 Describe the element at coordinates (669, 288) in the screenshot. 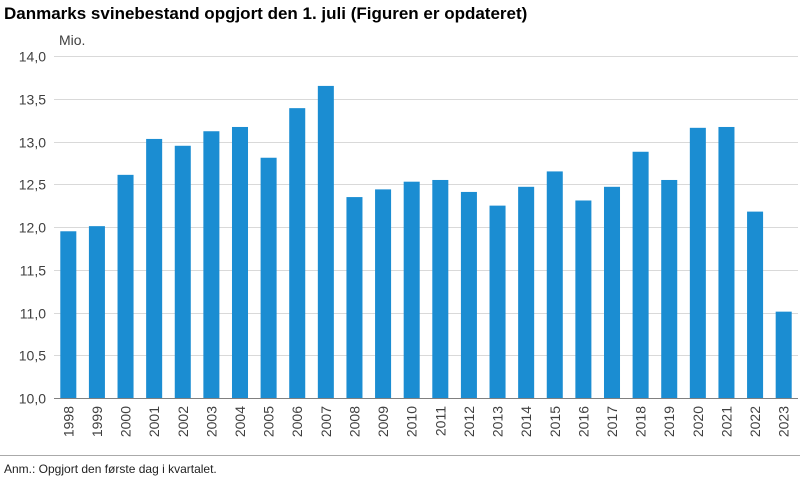

I see `bar-2019` at that location.